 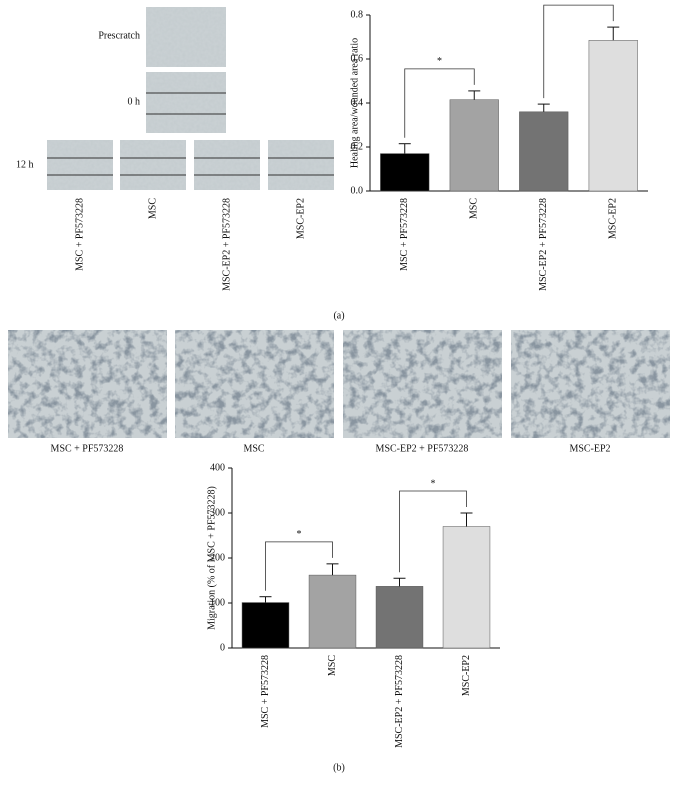 I want to click on panel-label: (b), so click(x=339, y=767).